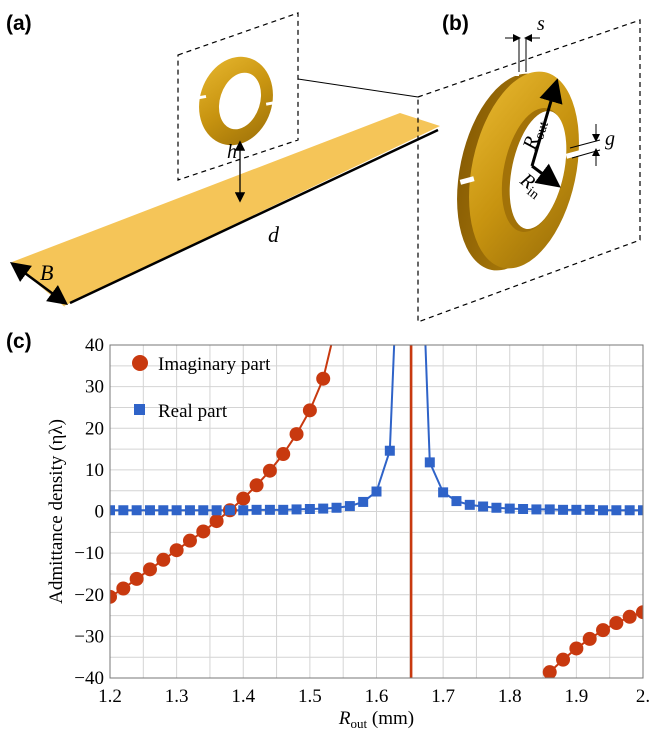 Image resolution: width=653 pixels, height=731 pixels. I want to click on x-tick-label: 1.8, so click(510, 696).